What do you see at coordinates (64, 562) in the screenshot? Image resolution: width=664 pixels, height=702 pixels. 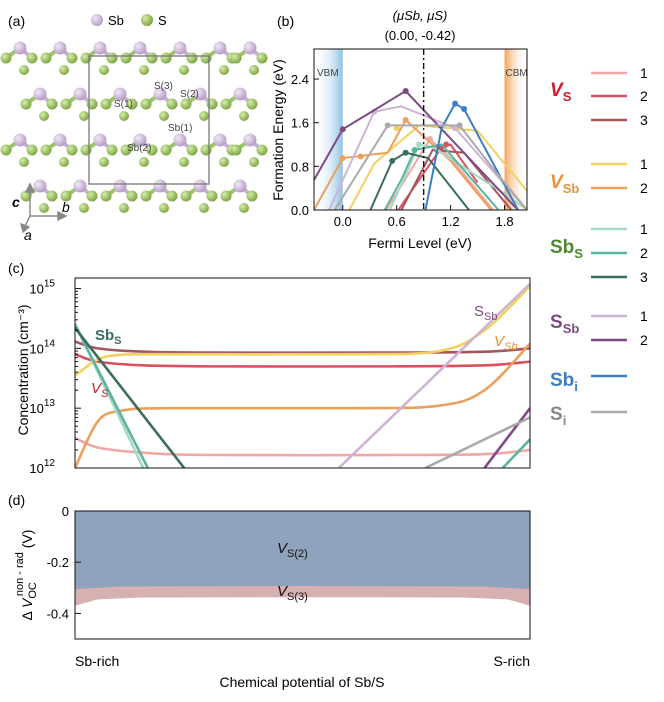 I see `axis-ticks-d: 0 -0.2 -0.4` at bounding box center [64, 562].